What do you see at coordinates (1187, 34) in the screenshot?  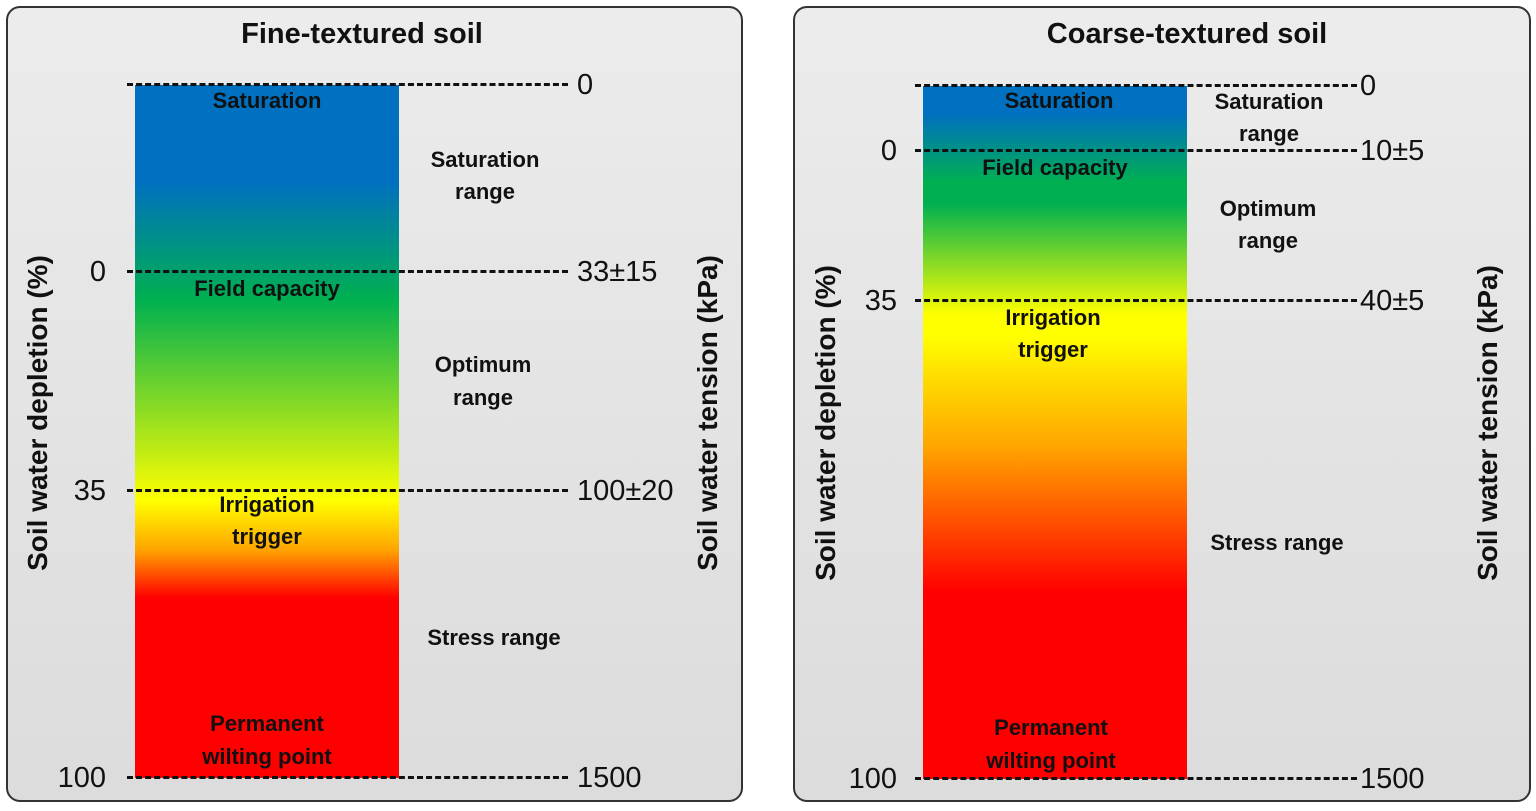 I see `panel-title: Coarse-textured soil` at bounding box center [1187, 34].